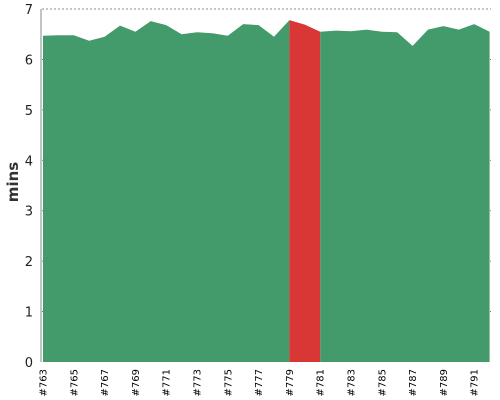 Image resolution: width=500 pixels, height=400 pixels. What do you see at coordinates (29, 187) in the screenshot?
I see `y-tick-labels: 0 1 2 3 4 5 6 7` at bounding box center [29, 187].